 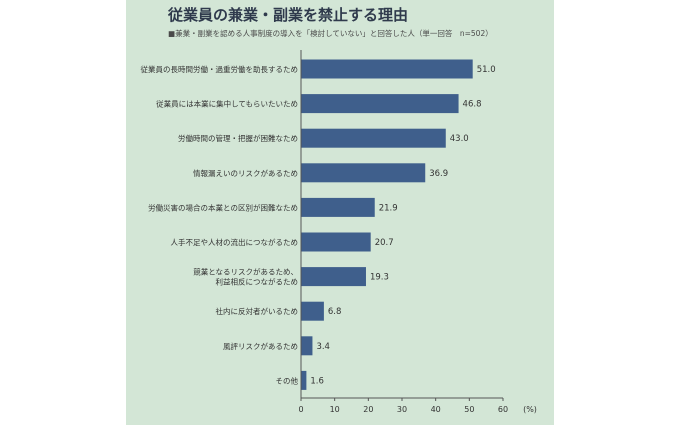 What do you see at coordinates (223, 207) in the screenshot?
I see `category-label: 労働災害の場合の本業との区別が困難なため` at bounding box center [223, 207].